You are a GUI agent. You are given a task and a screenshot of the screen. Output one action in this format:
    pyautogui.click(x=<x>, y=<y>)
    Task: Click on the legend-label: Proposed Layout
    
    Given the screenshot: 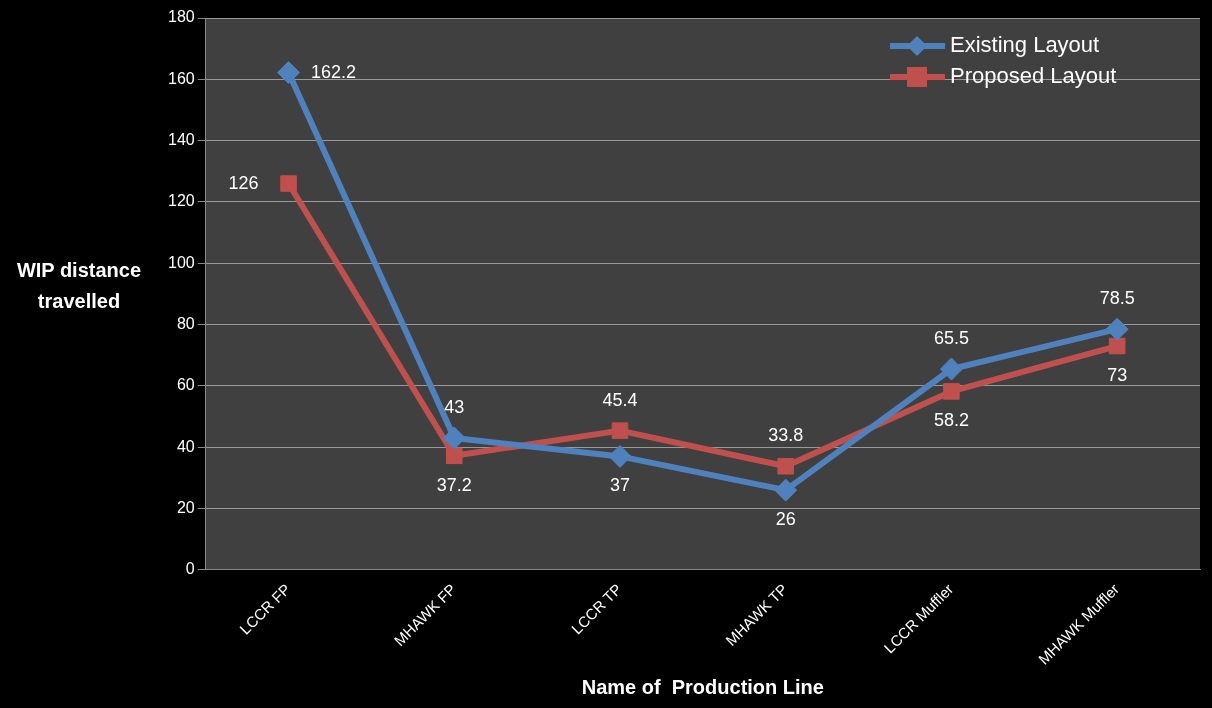 What is the action you would take?
    pyautogui.click(x=1033, y=76)
    